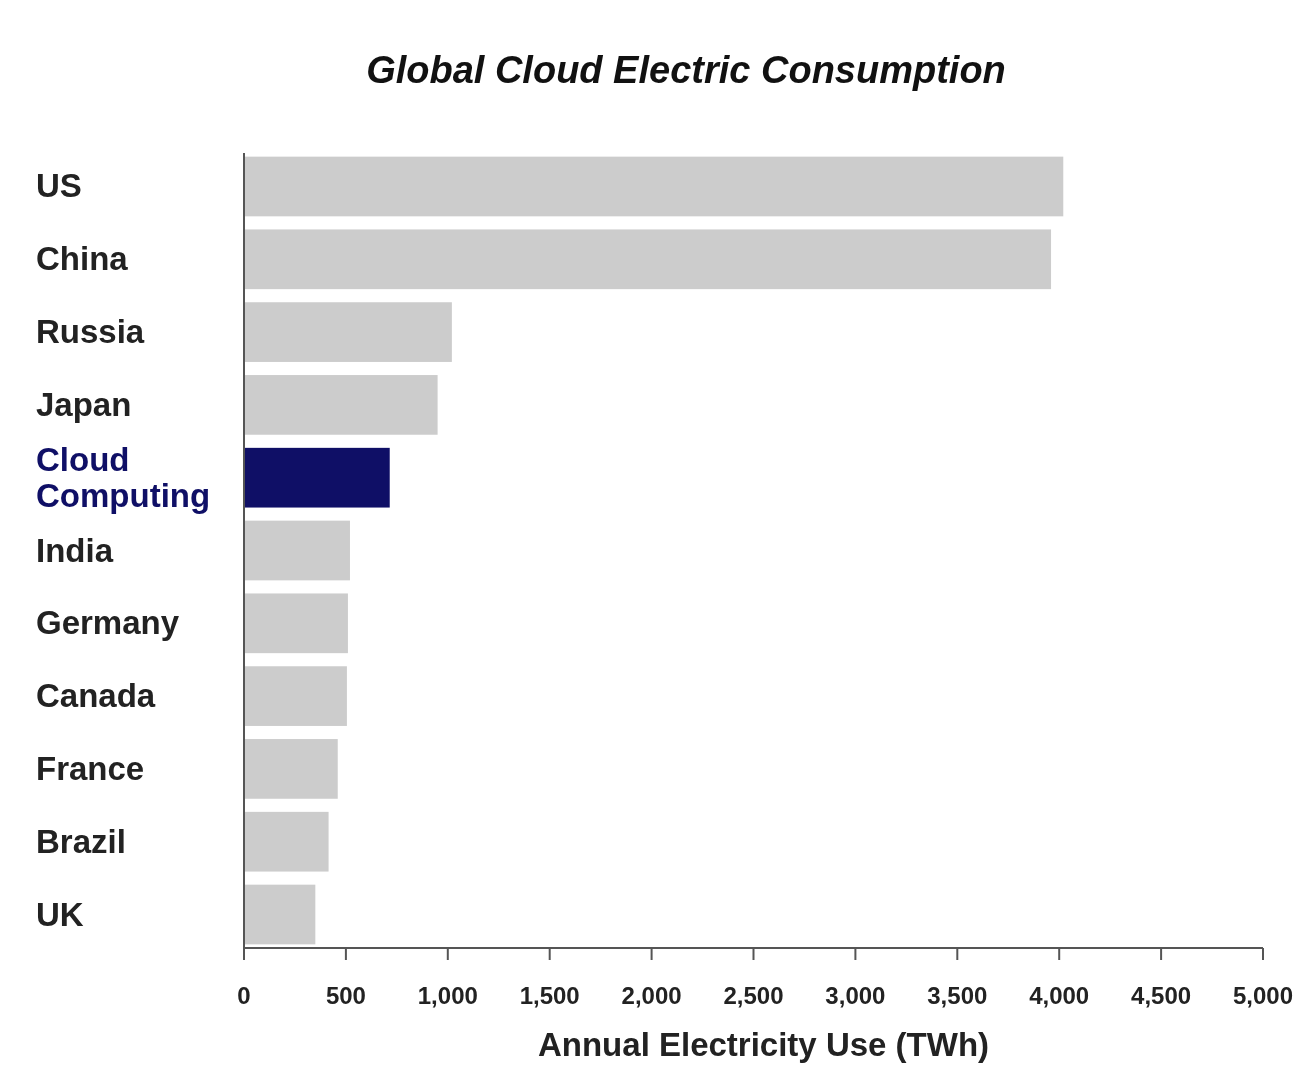 This screenshot has height=1079, width=1308. I want to click on chart-title: Global Cloud Electric Consumption, so click(686, 70).